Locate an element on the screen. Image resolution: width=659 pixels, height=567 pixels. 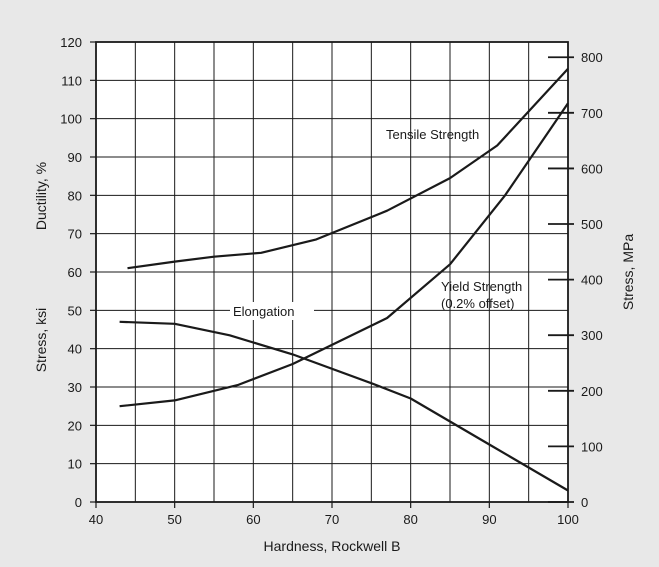
y-tick-label: 100 is located at coordinates (71, 119).